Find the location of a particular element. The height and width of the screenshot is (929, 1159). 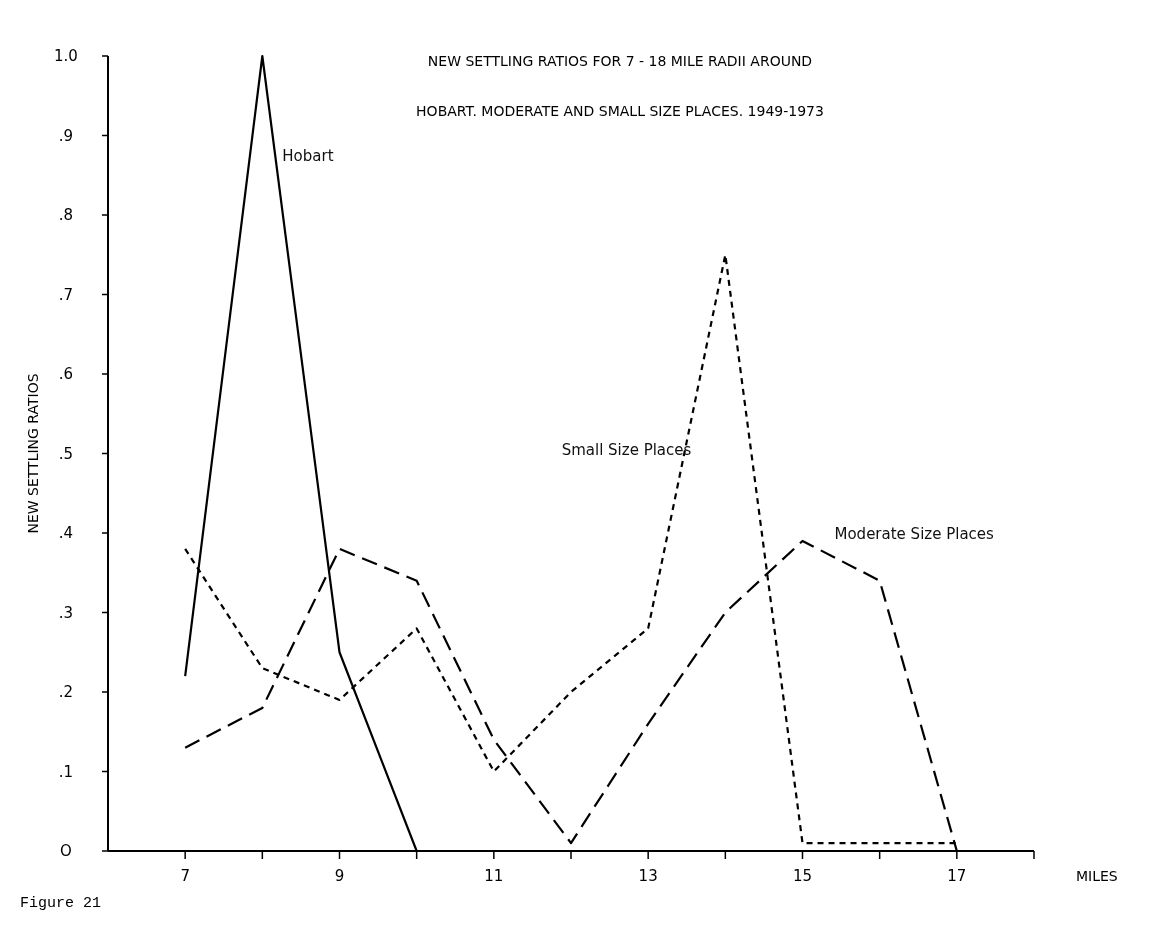

y-tick-label: .5 is located at coordinates (66, 453).